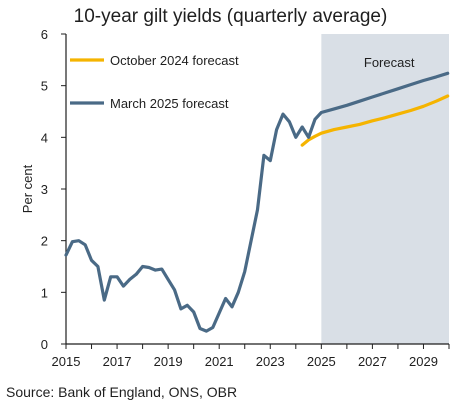 The image size is (461, 414). Describe the element at coordinates (44, 137) in the screenshot. I see `y-tick-label: 4` at that location.